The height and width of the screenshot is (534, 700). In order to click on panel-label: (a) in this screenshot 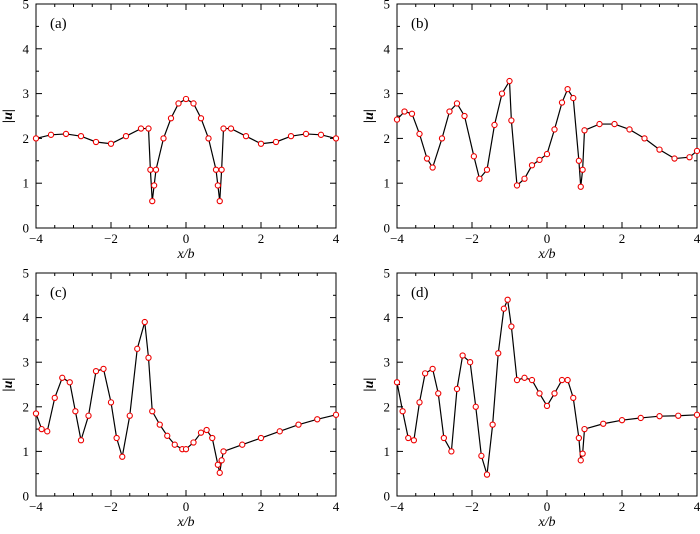, I will do `click(58, 24)`.